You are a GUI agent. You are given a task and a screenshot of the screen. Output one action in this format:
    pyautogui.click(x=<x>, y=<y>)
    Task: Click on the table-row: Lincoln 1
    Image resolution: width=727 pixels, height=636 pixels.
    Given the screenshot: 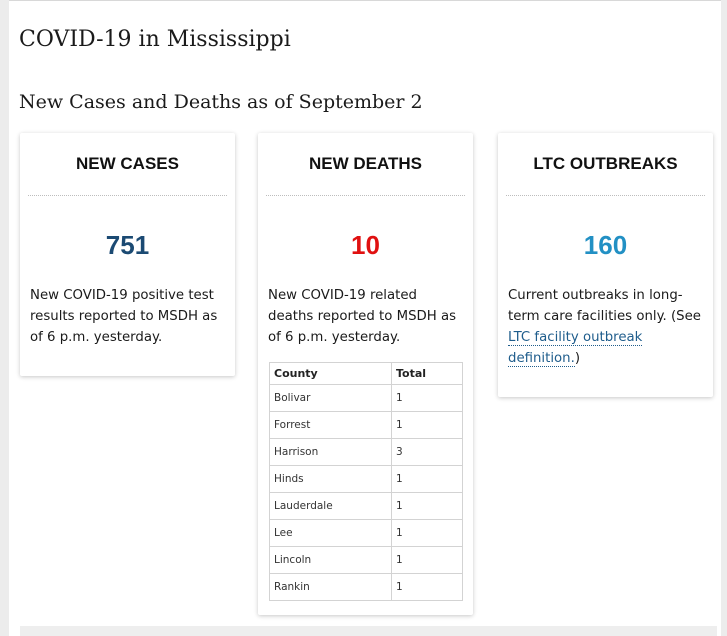 What is the action you would take?
    pyautogui.click(x=366, y=560)
    